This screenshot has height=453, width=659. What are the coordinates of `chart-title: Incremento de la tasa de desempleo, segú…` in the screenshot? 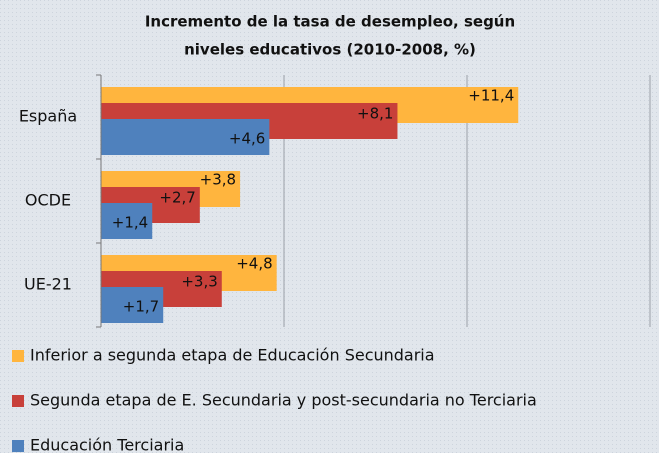 It's located at (330, 22).